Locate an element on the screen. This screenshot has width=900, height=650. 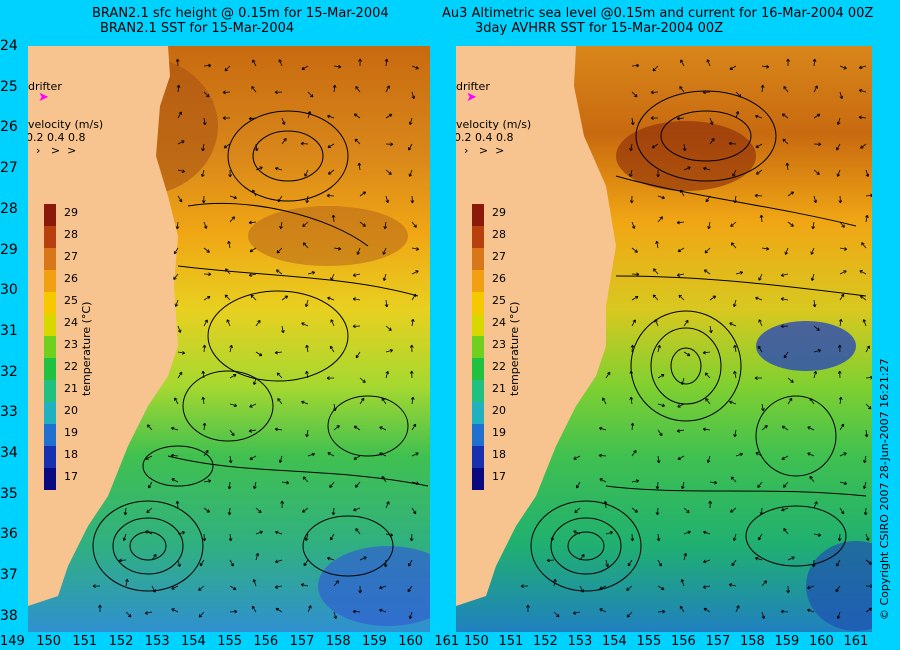
longitude-tick: 157 is located at coordinates (302, 641).